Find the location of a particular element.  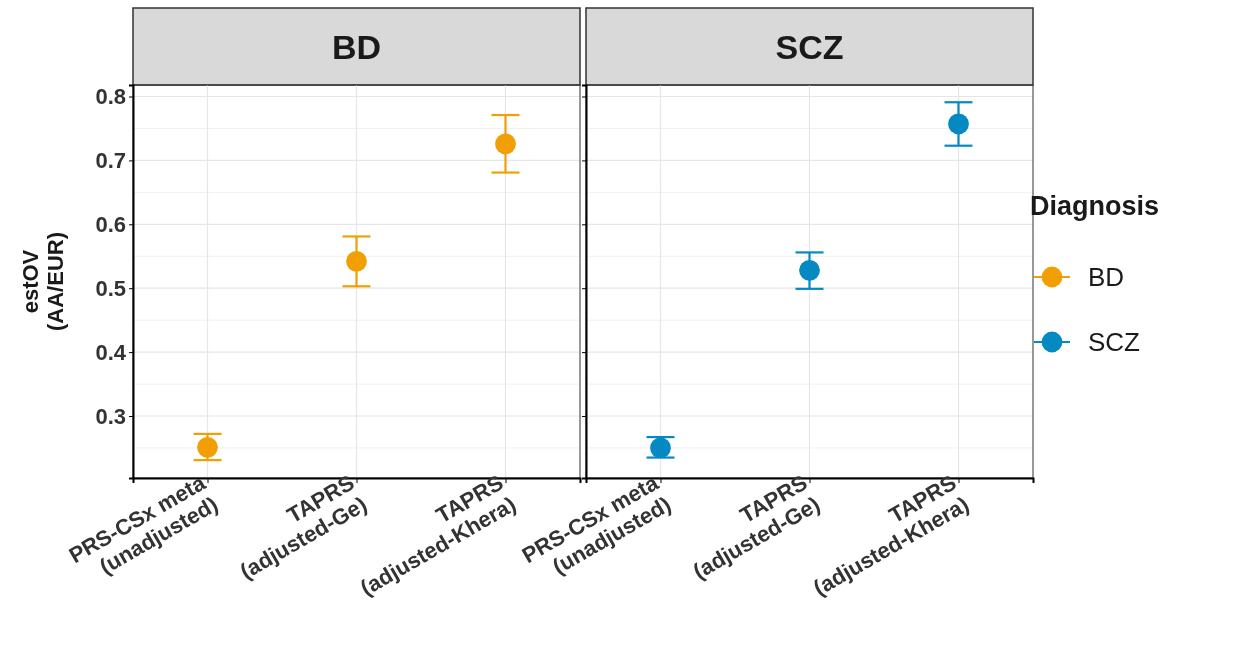

y-tick-label: 0.8 is located at coordinates (110, 97).